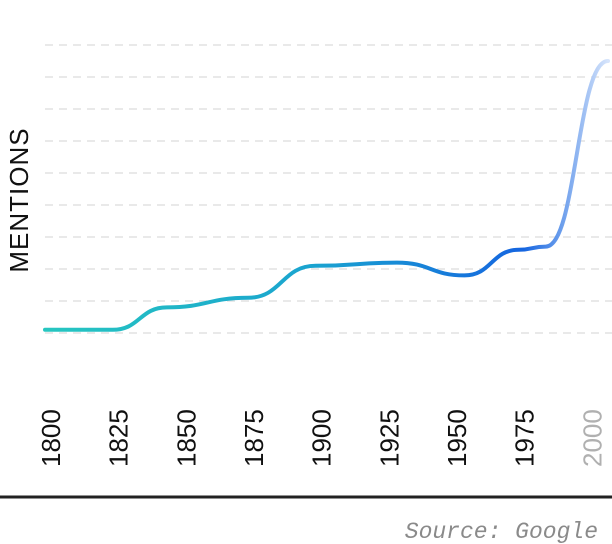 The image size is (612, 544). What do you see at coordinates (457, 438) in the screenshot?
I see `x-tick-label: 1950` at bounding box center [457, 438].